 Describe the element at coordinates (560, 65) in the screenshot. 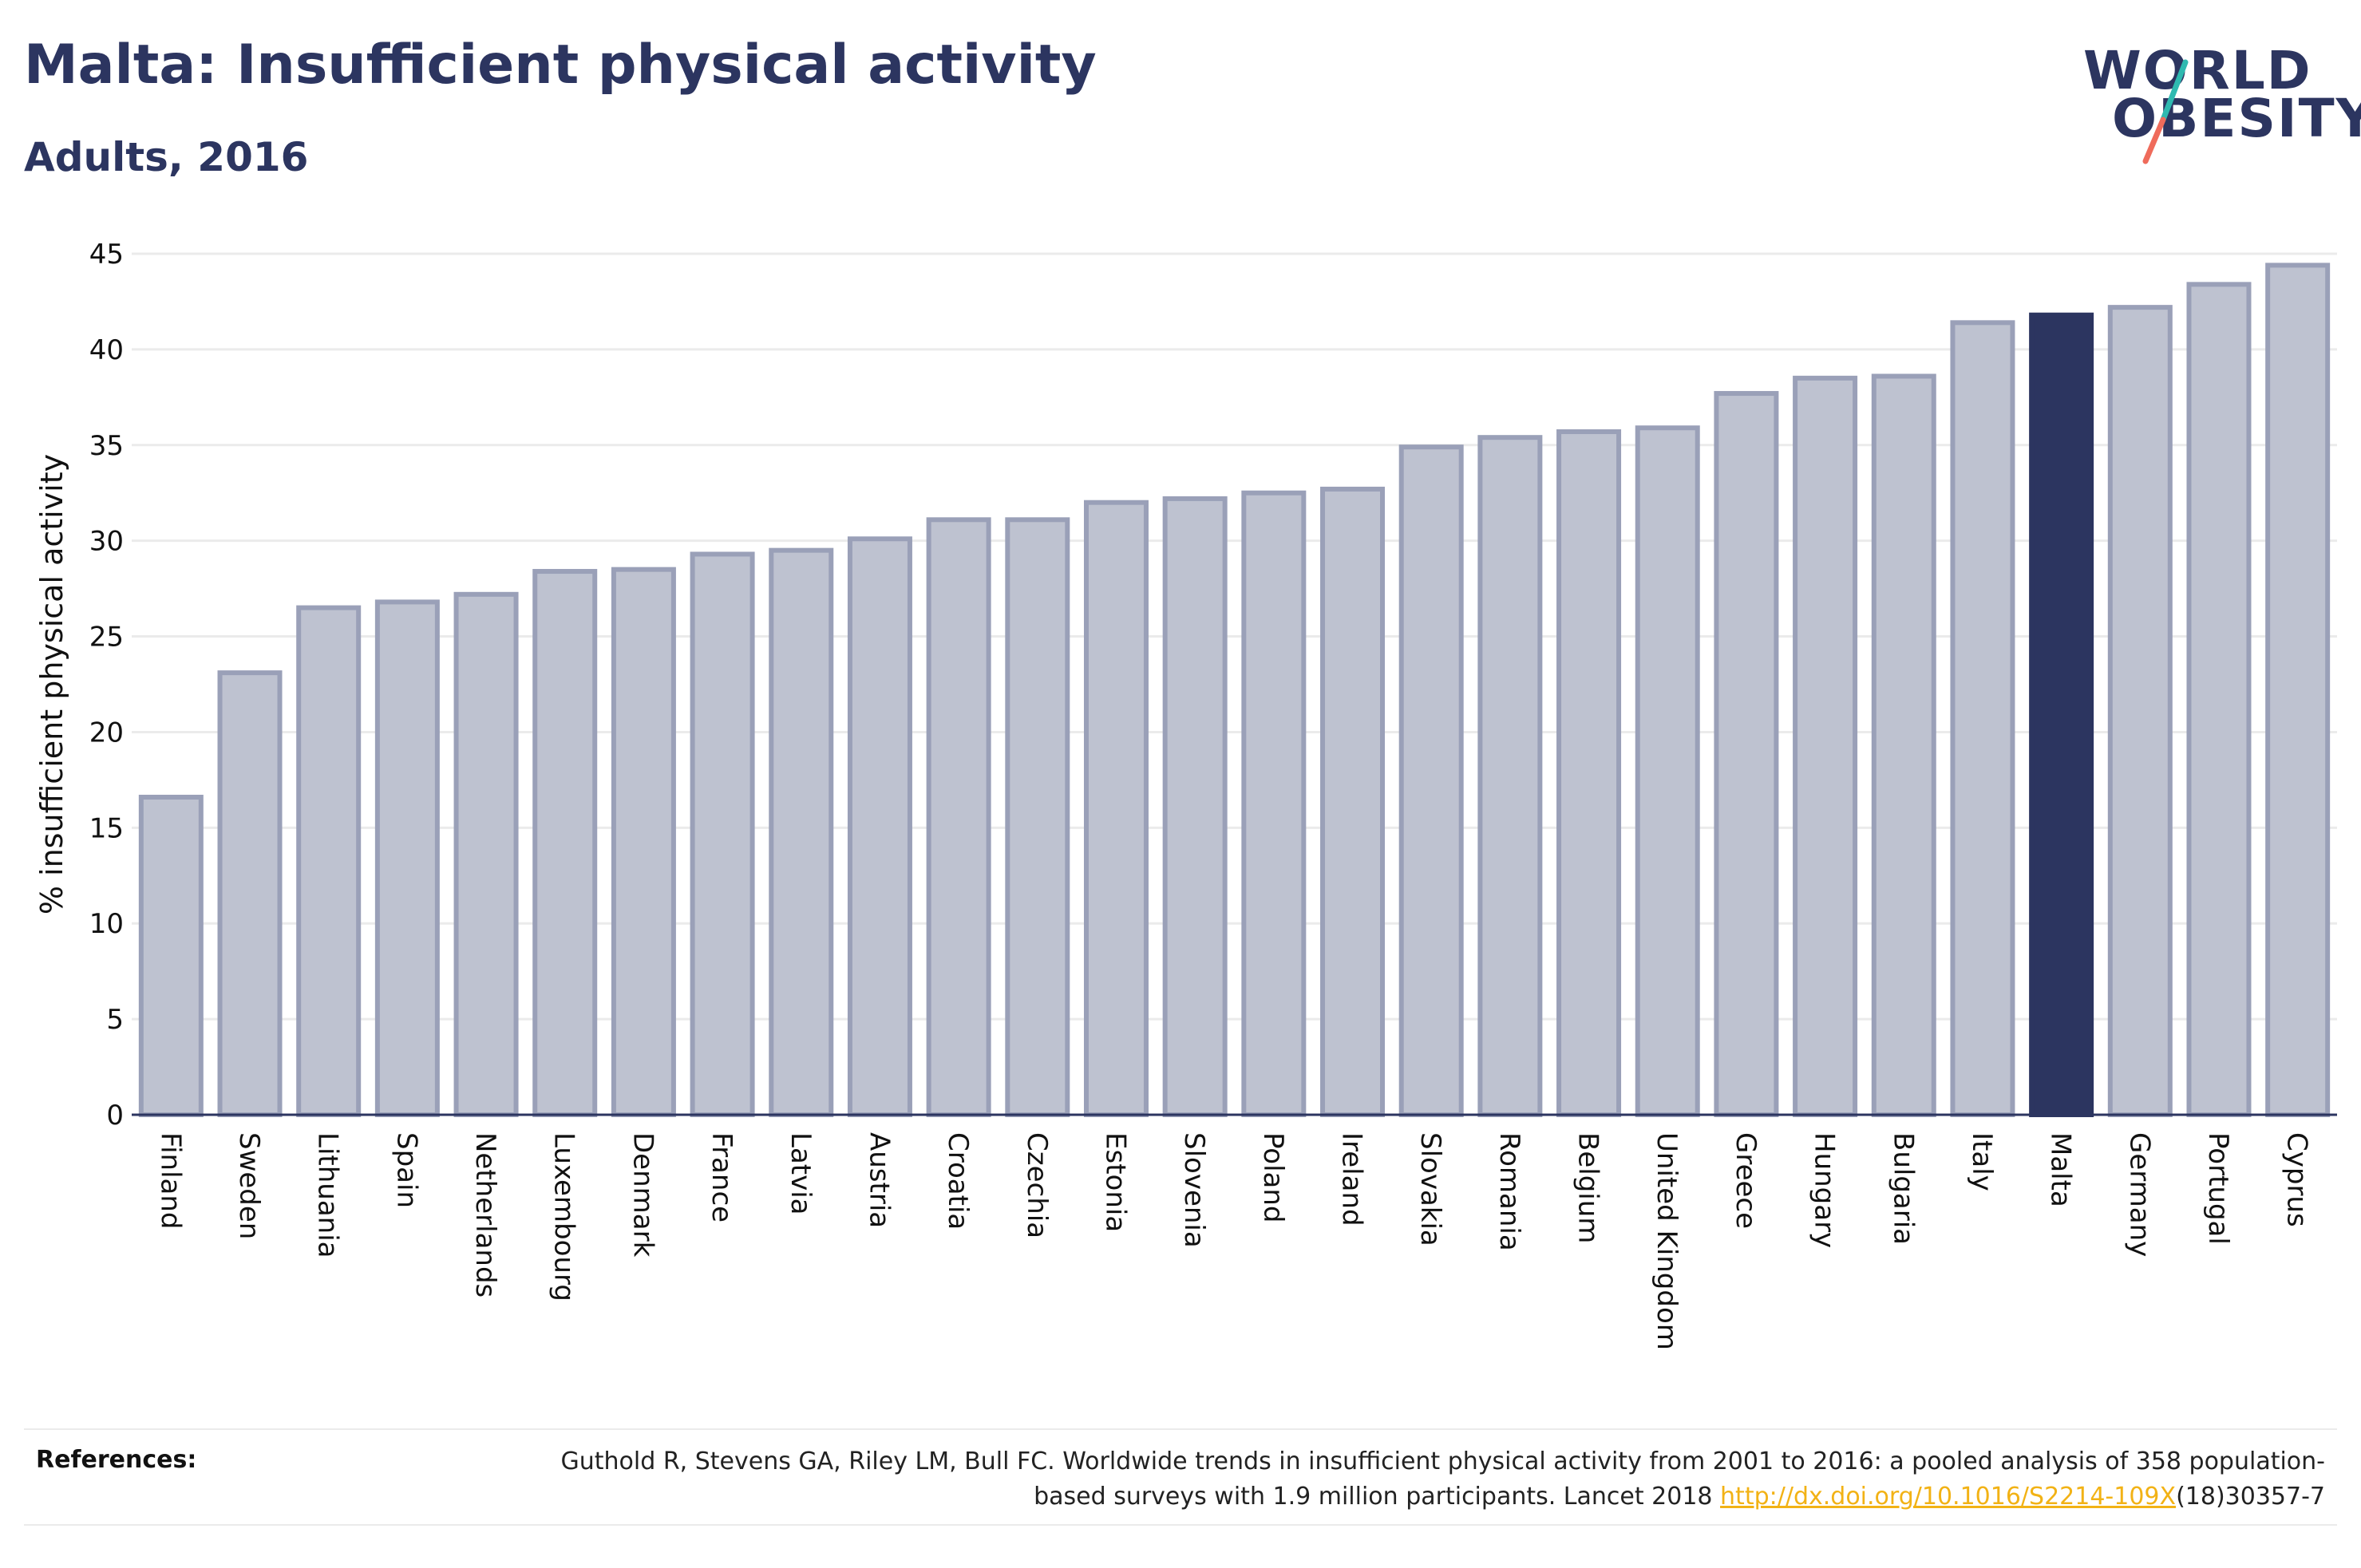

I see `chart-title: Malta: Insufficient physical activity` at that location.